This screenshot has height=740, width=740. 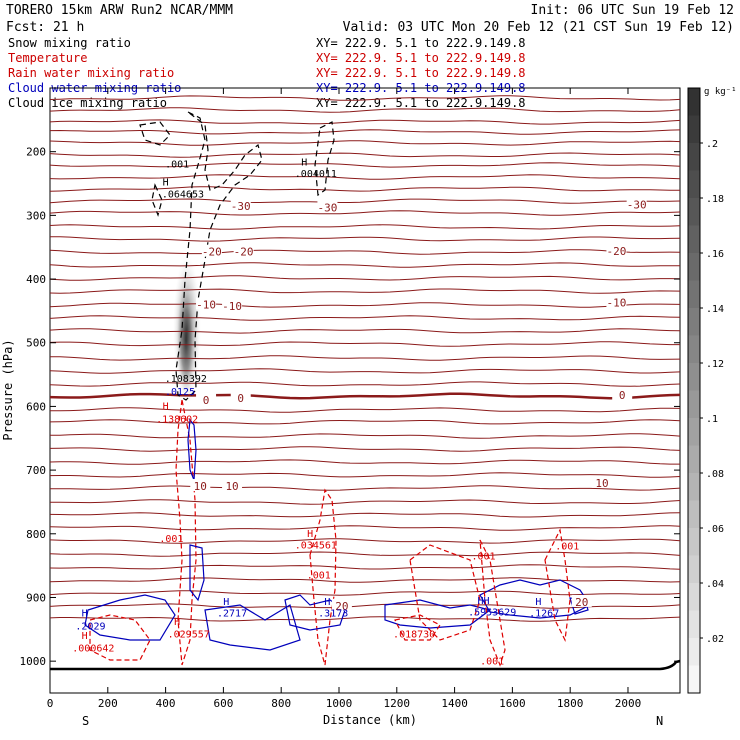 I want to click on y-axis-title: Pressure (hPa), so click(x=8, y=389).